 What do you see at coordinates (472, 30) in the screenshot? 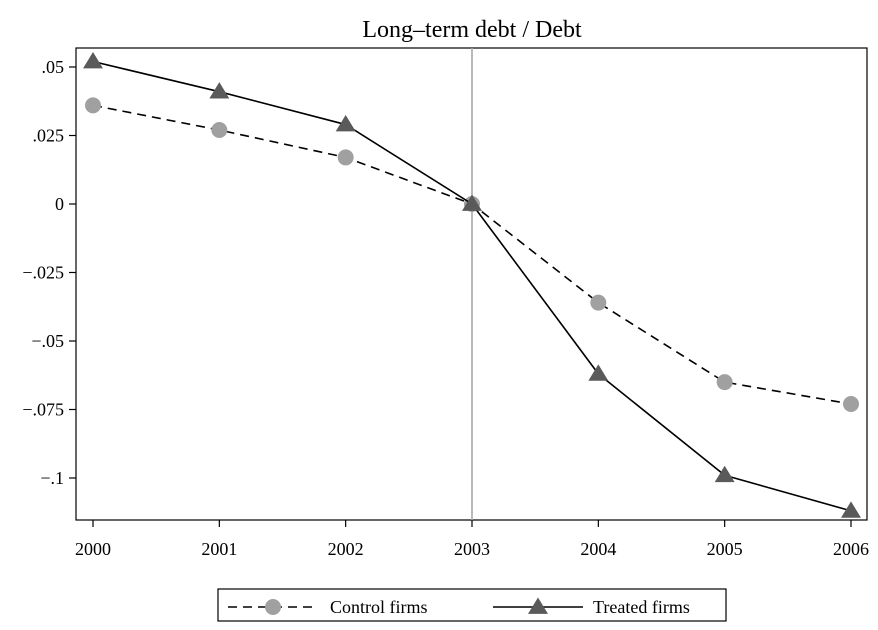
I see `chart-title: Long–term debt / Debt` at bounding box center [472, 30].